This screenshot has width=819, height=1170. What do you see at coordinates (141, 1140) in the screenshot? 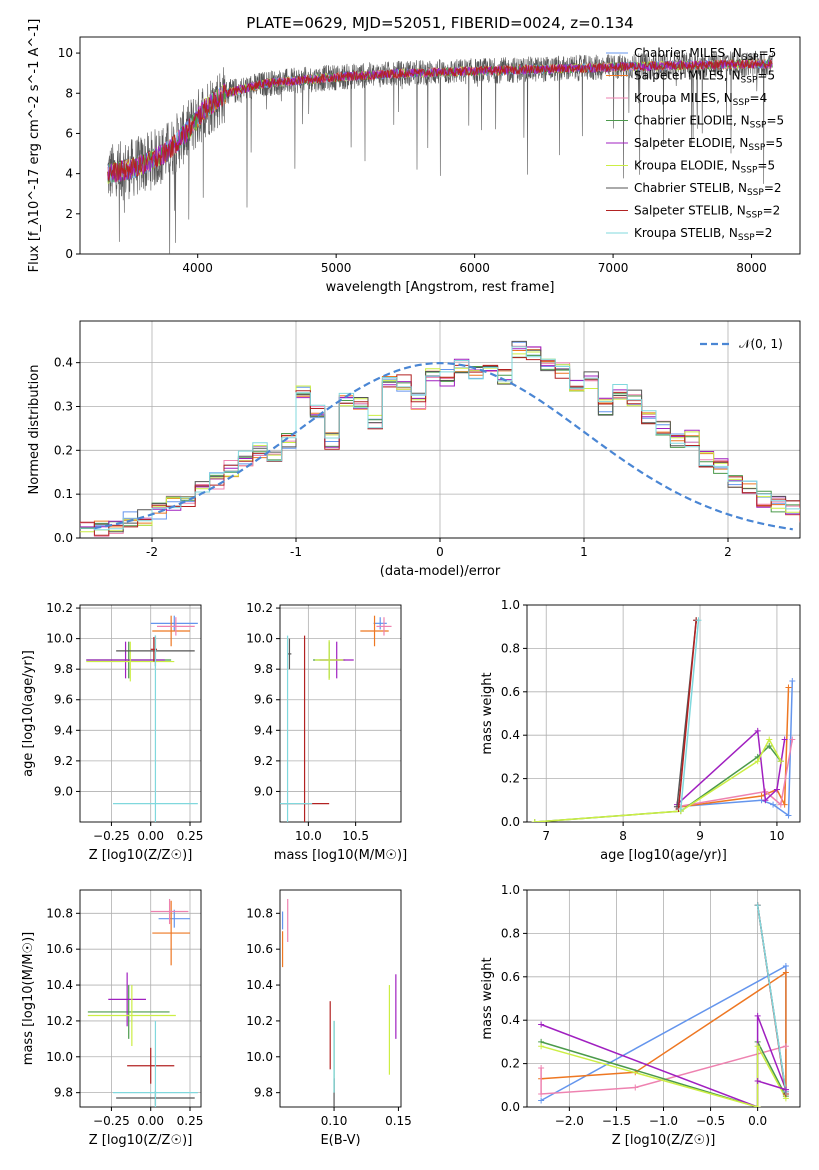
I see `mass_vs_Z-xlabel: Z [log10(Z/Z☉)]` at bounding box center [141, 1140].